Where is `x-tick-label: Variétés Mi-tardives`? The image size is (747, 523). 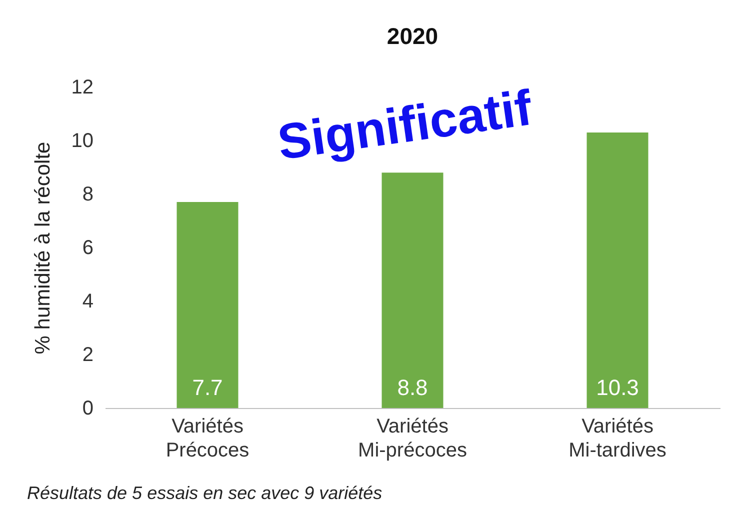
x-tick-label: Variétés Mi-tardives is located at coordinates (617, 439).